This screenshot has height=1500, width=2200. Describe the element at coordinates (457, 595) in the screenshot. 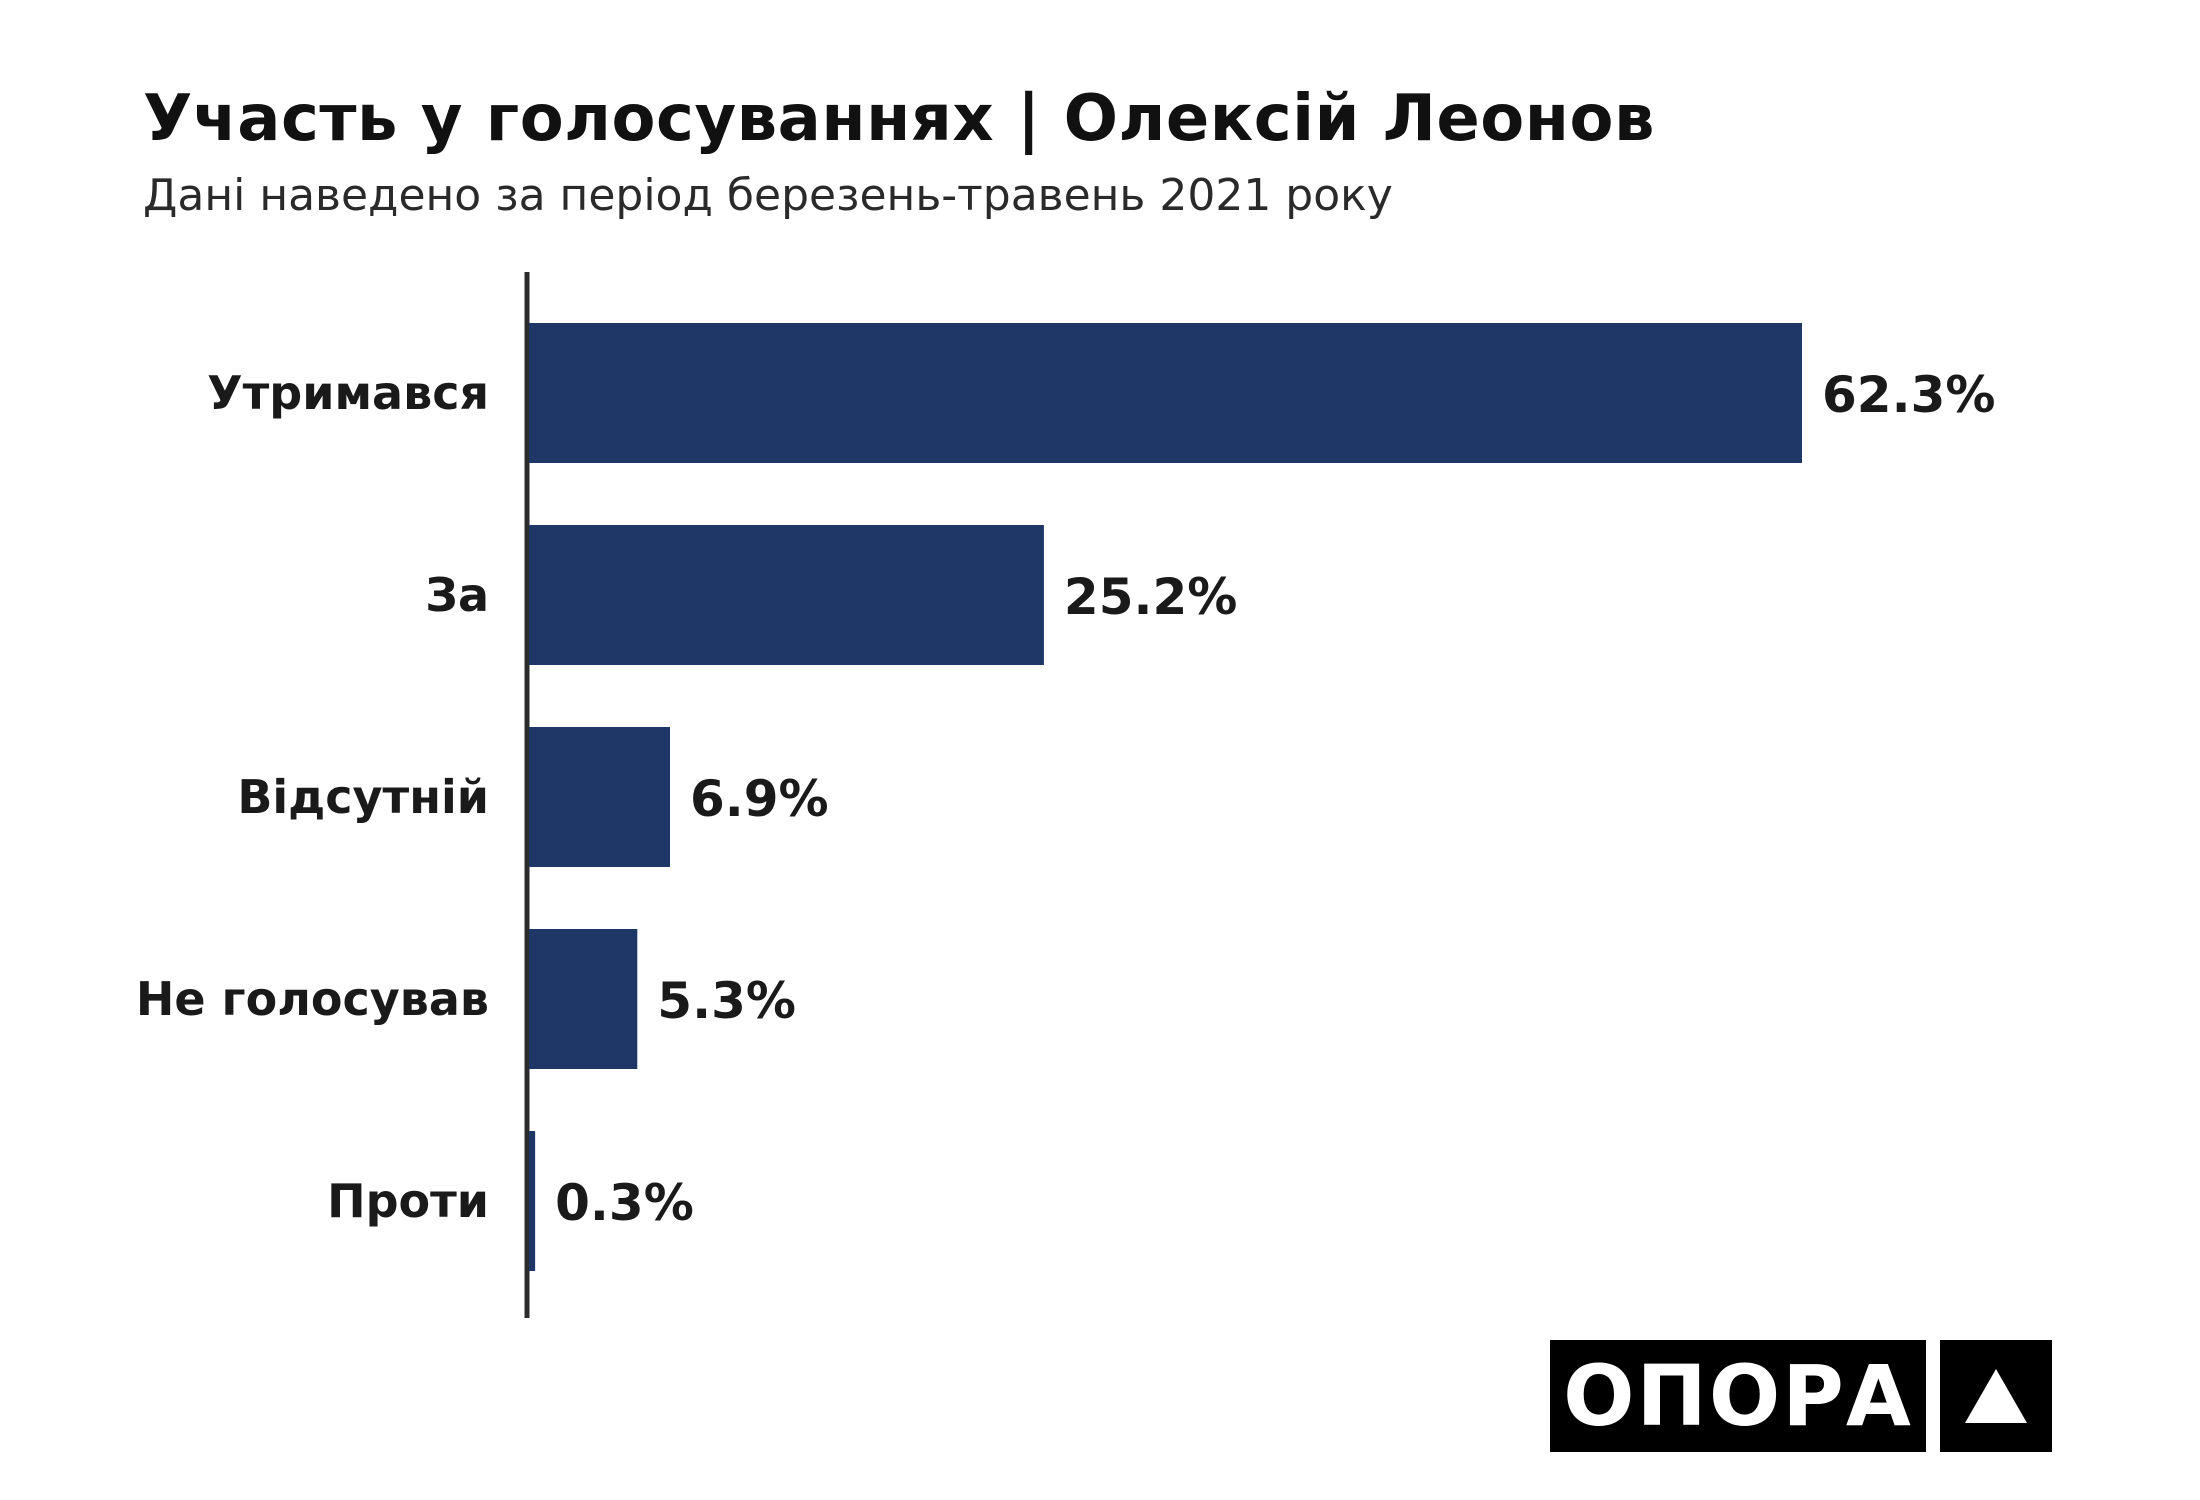

I see `category-label: За` at that location.